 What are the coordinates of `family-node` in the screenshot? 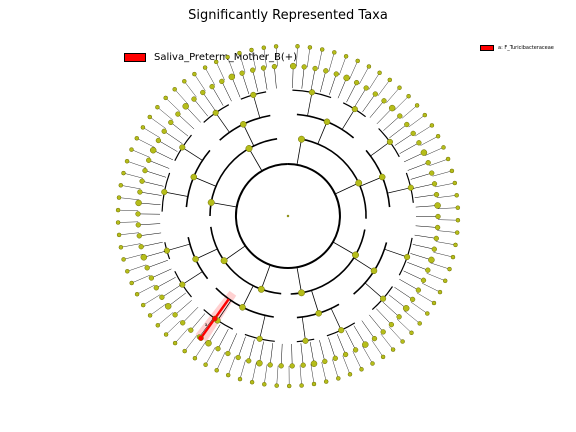 It's located at (253, 94).